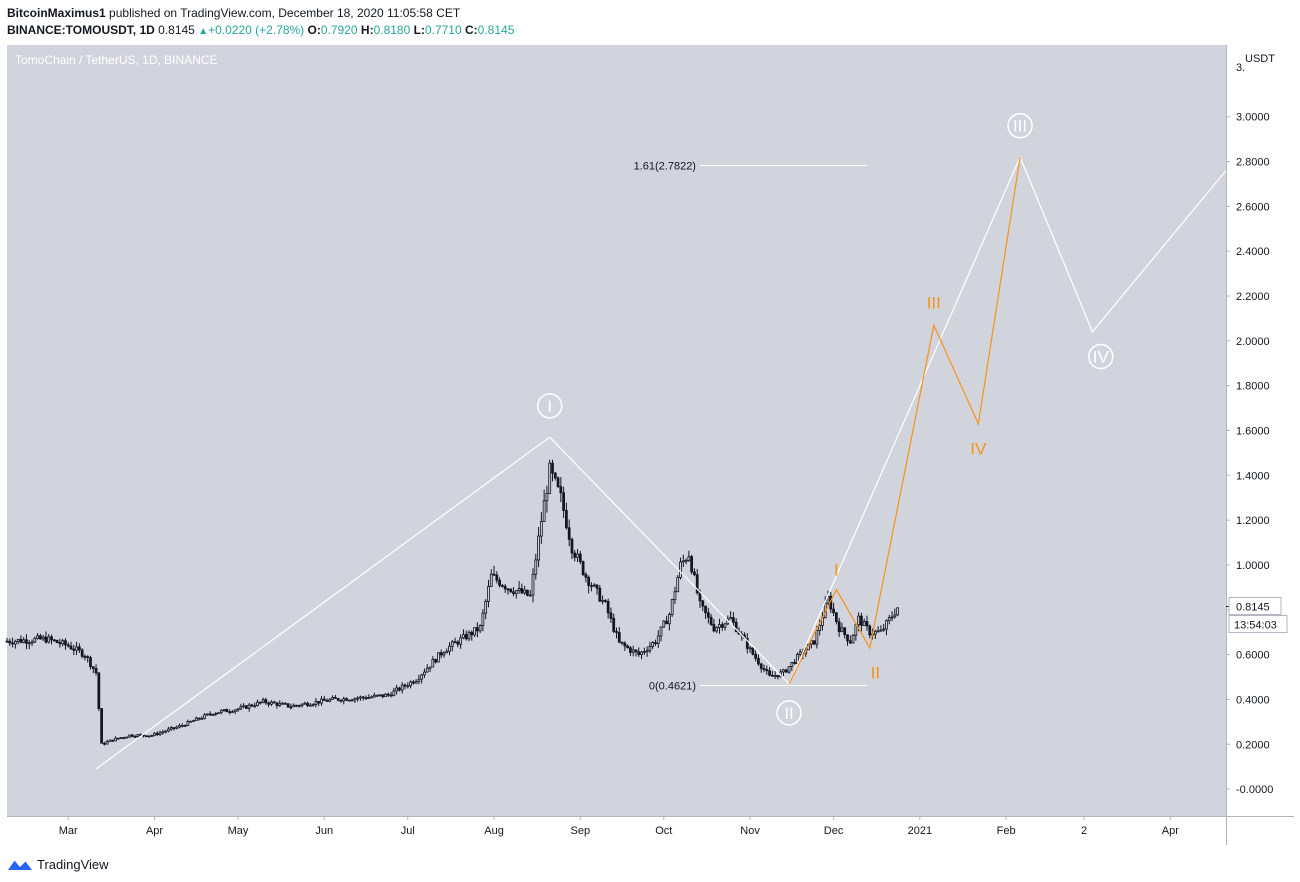 This screenshot has height=882, width=1300. I want to click on x-tick-label: Nov, so click(750, 831).